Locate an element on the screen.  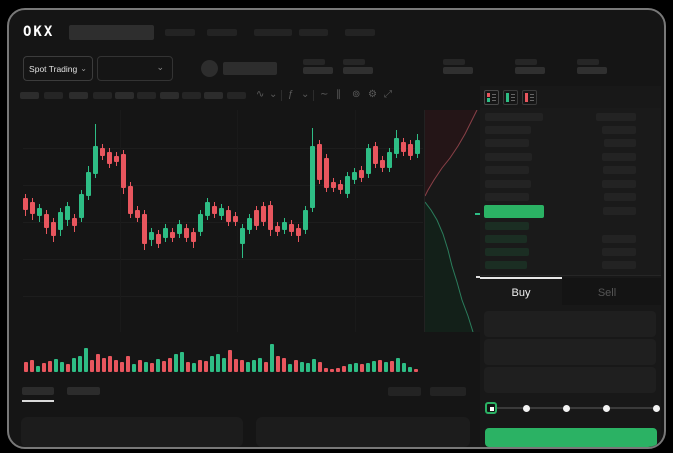
trendline-icon: ∼ is located at coordinates (324, 94).